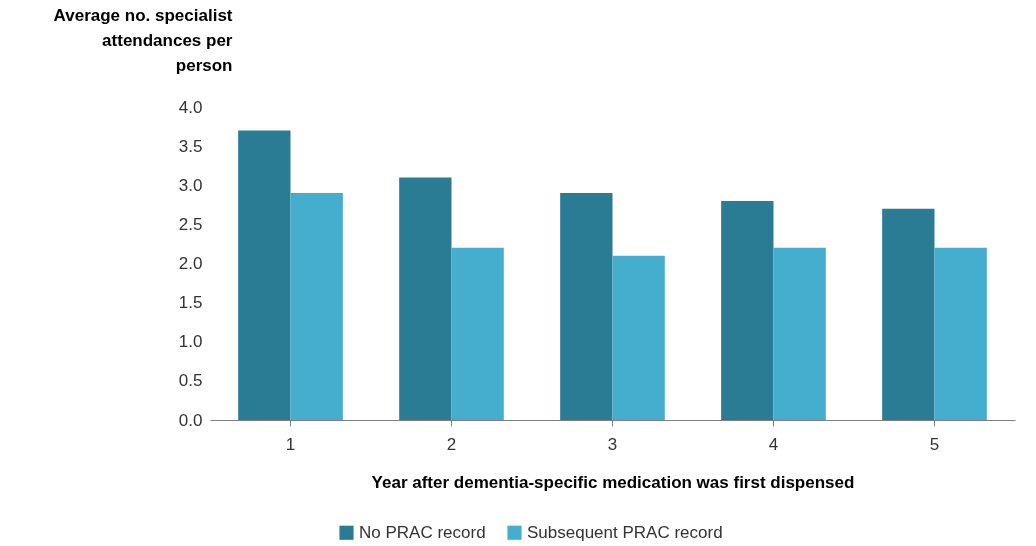 The width and height of the screenshot is (1036, 546). I want to click on x-tick-label: 3, so click(612, 444).